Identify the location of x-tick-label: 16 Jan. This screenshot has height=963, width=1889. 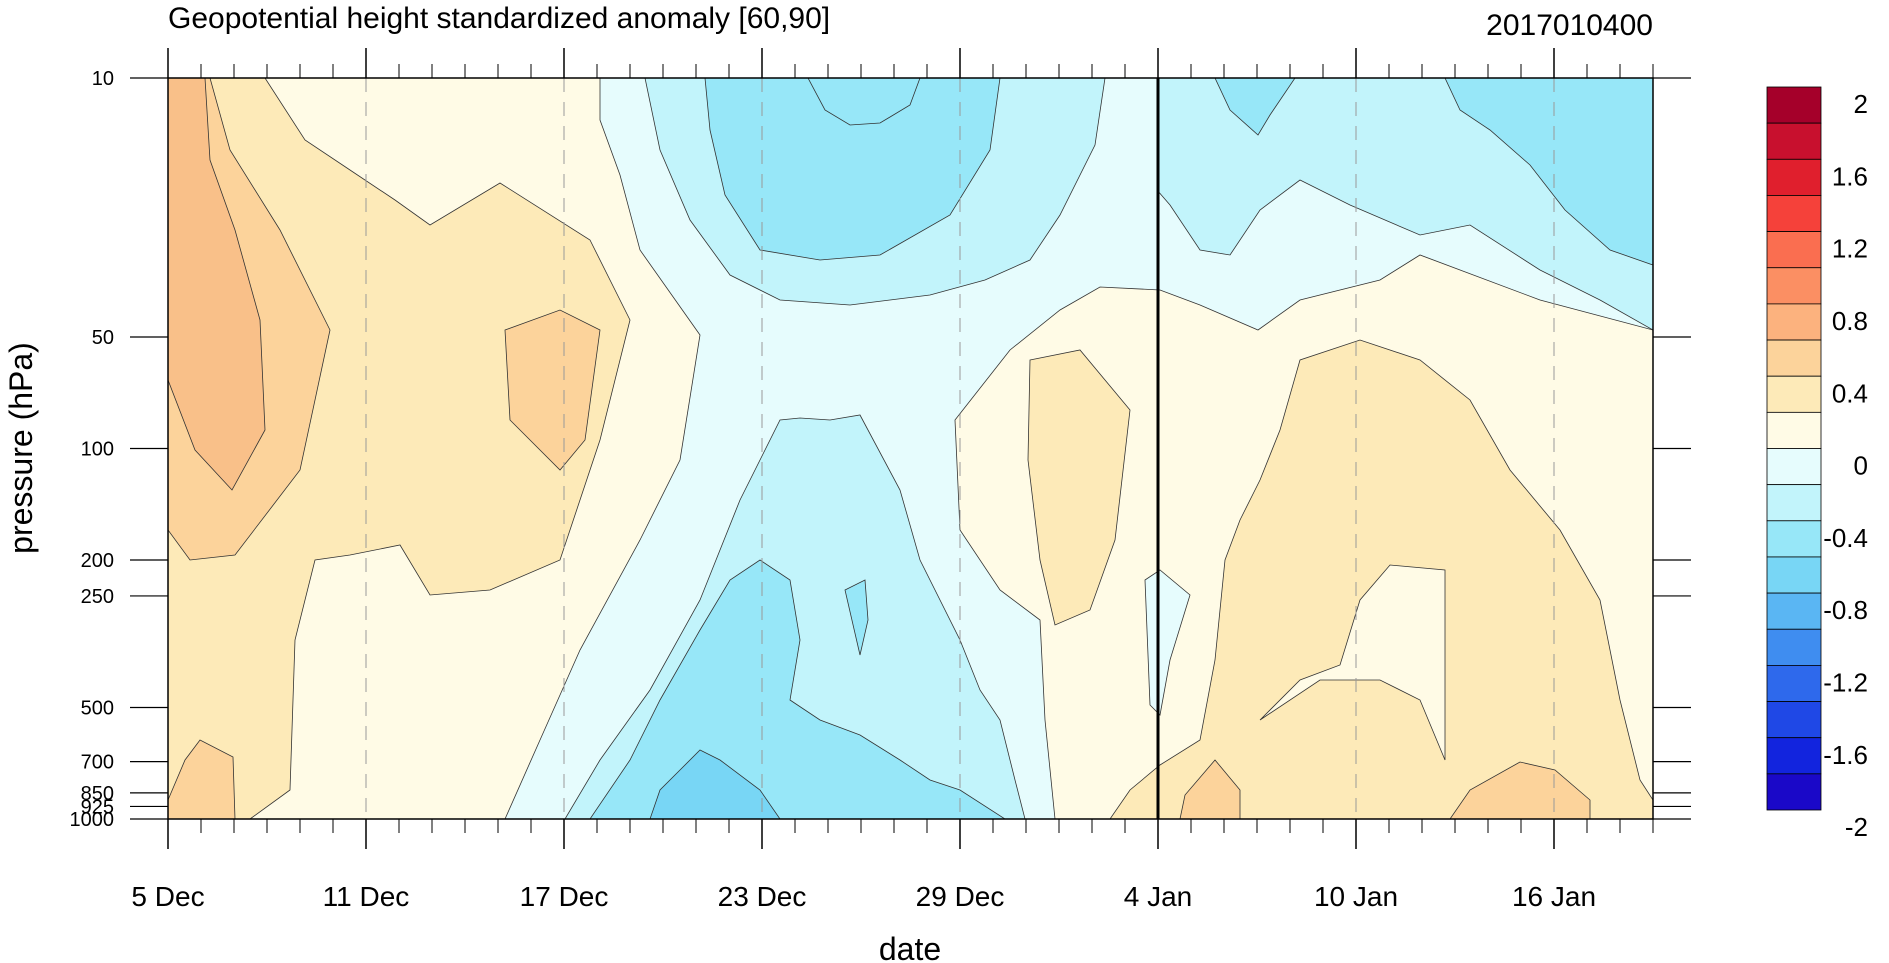
(1554, 896).